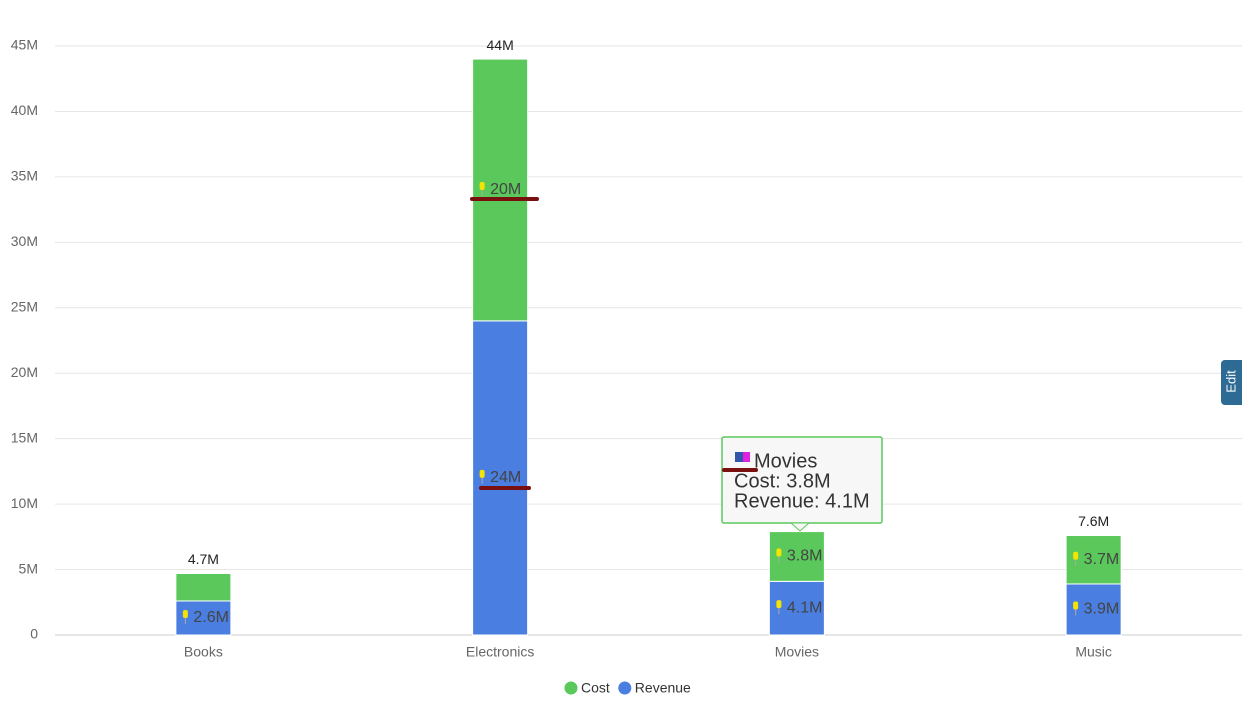  Describe the element at coordinates (782, 481) in the screenshot. I see `tooltip-line: Cost: 3.8M` at that location.